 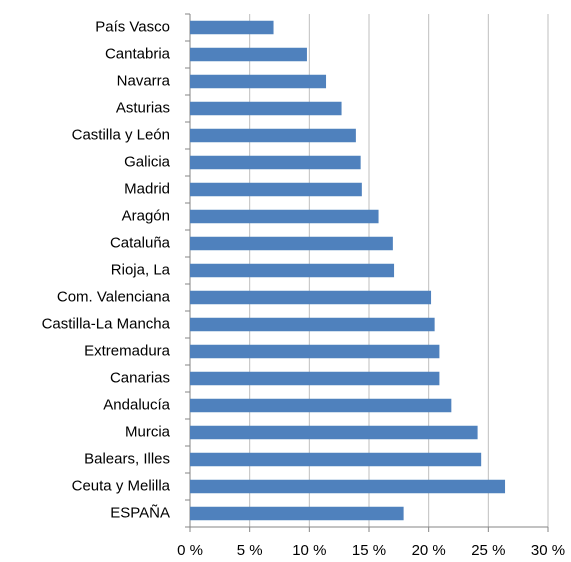 I want to click on y-tick-label: Madrid, so click(x=147, y=188).